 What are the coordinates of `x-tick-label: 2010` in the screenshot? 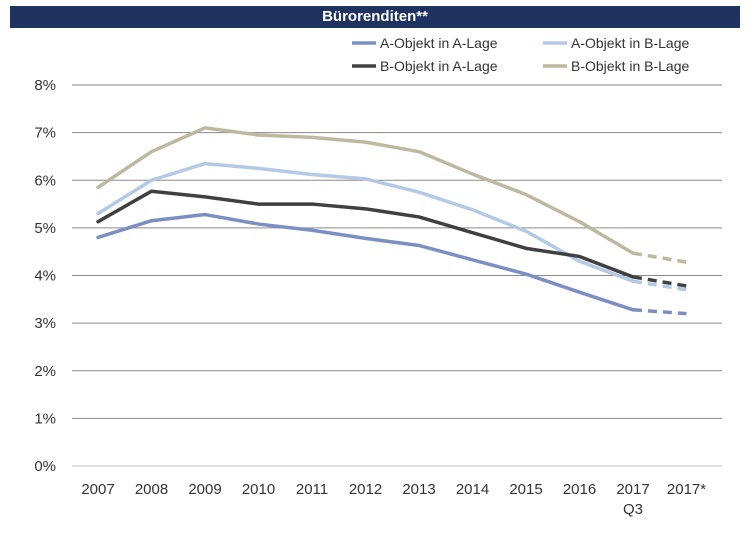 It's located at (258, 489).